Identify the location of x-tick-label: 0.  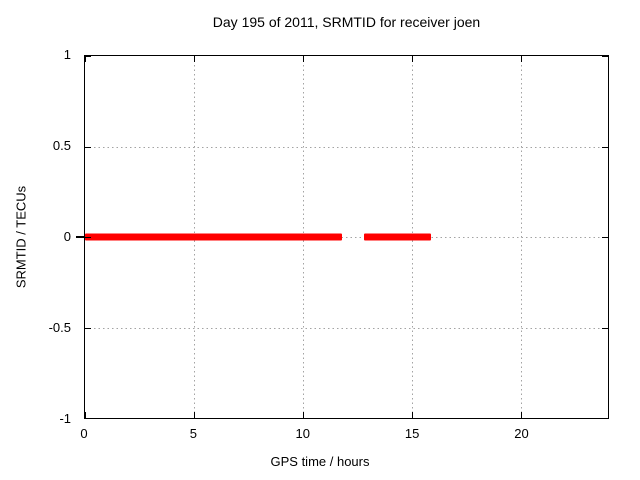
(84, 433).